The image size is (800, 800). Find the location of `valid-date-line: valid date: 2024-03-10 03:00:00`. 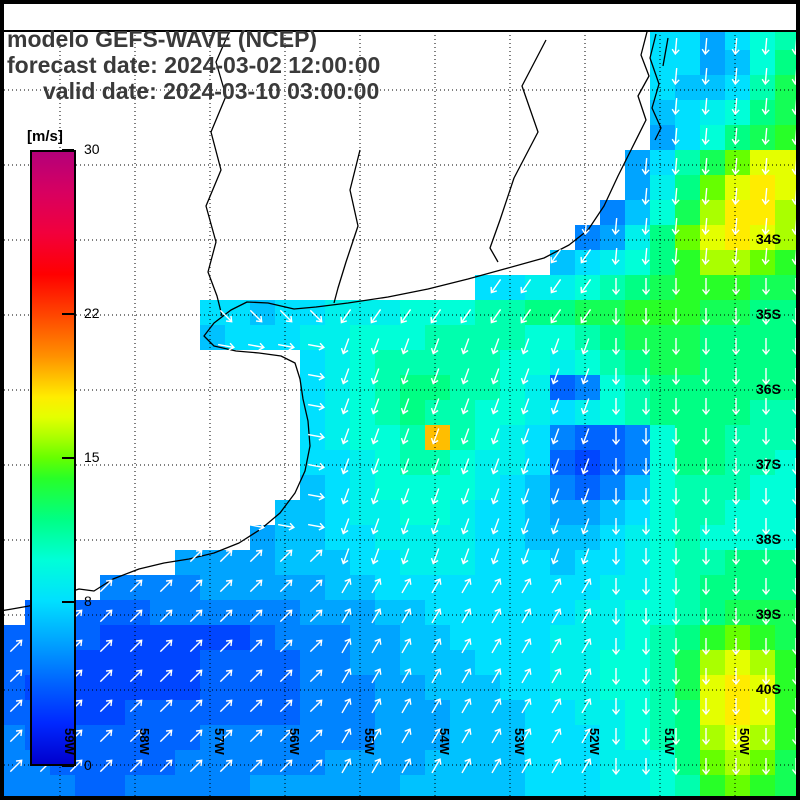

valid-date-line: valid date: 2024-03-10 03:00:00 is located at coordinates (211, 91).